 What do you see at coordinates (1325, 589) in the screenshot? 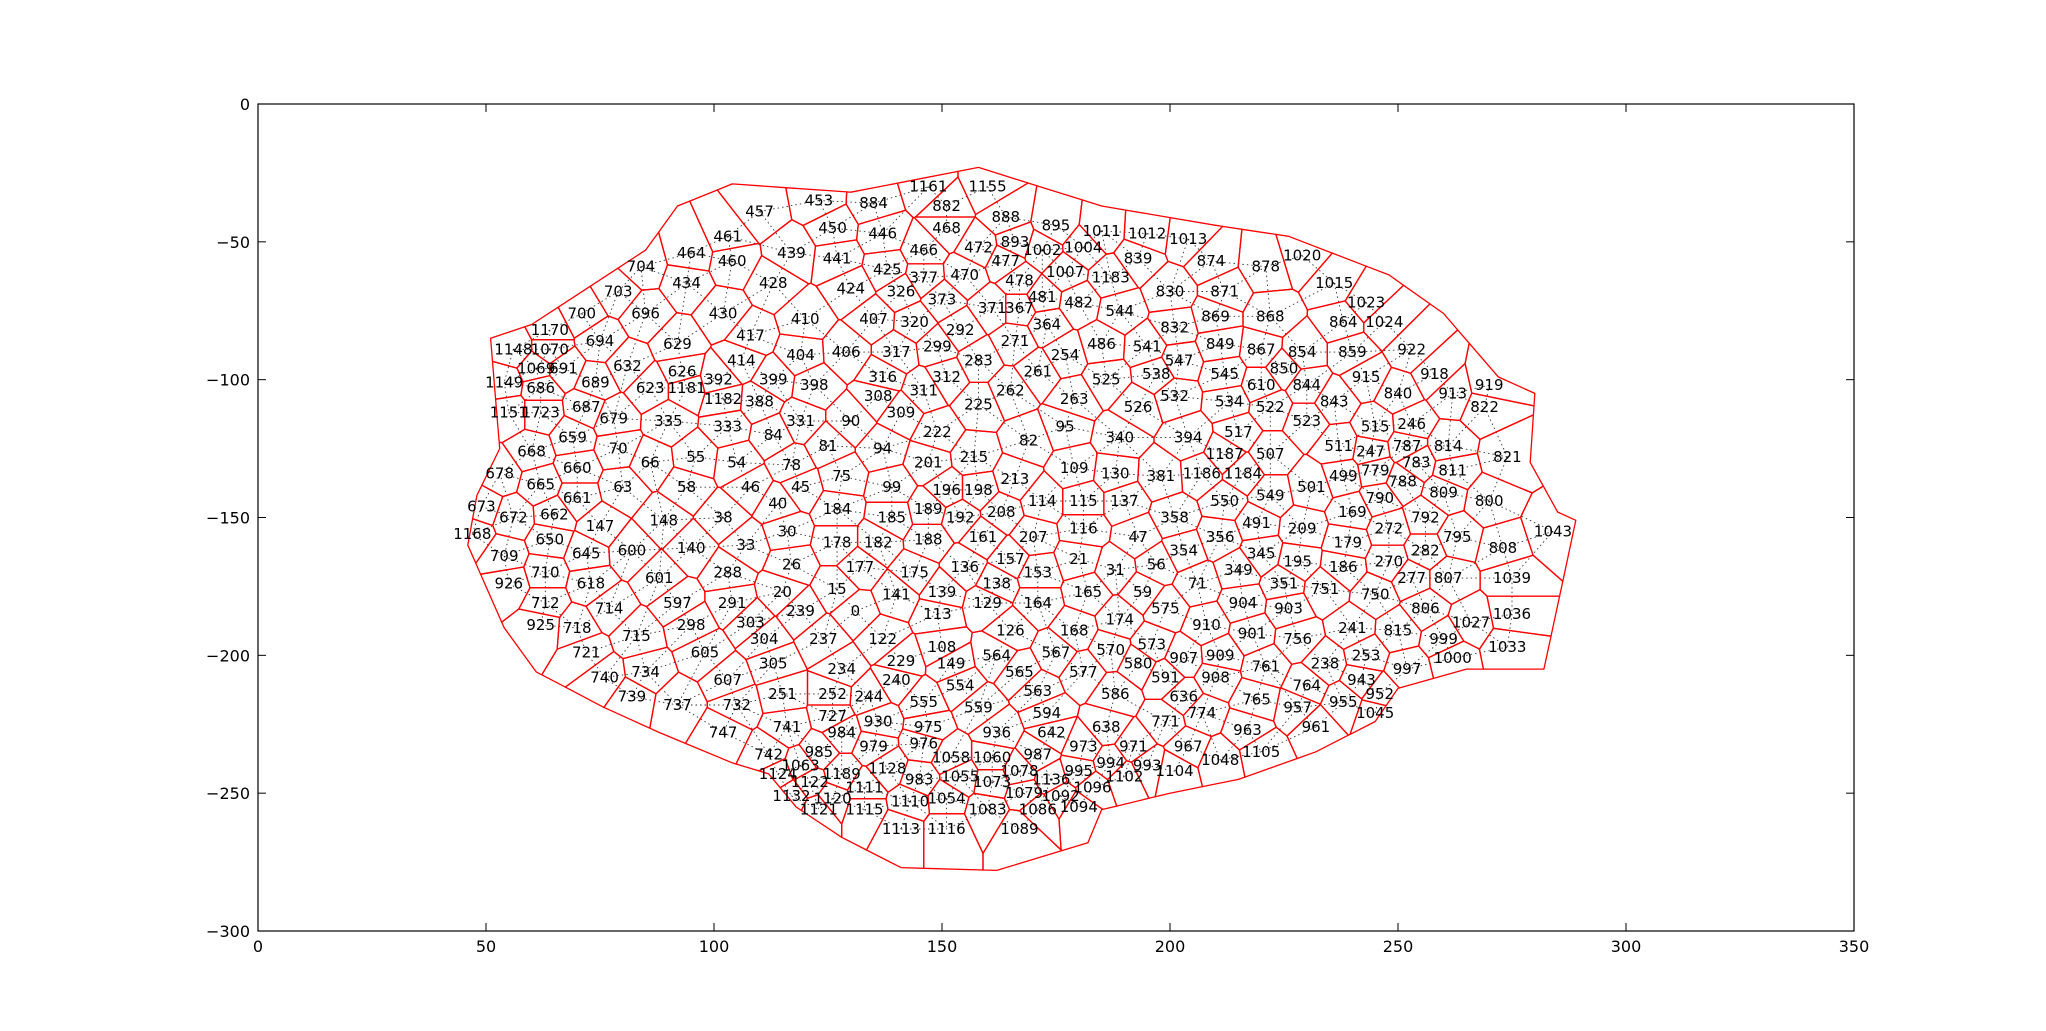
I see `cell-label: 751` at bounding box center [1325, 589].